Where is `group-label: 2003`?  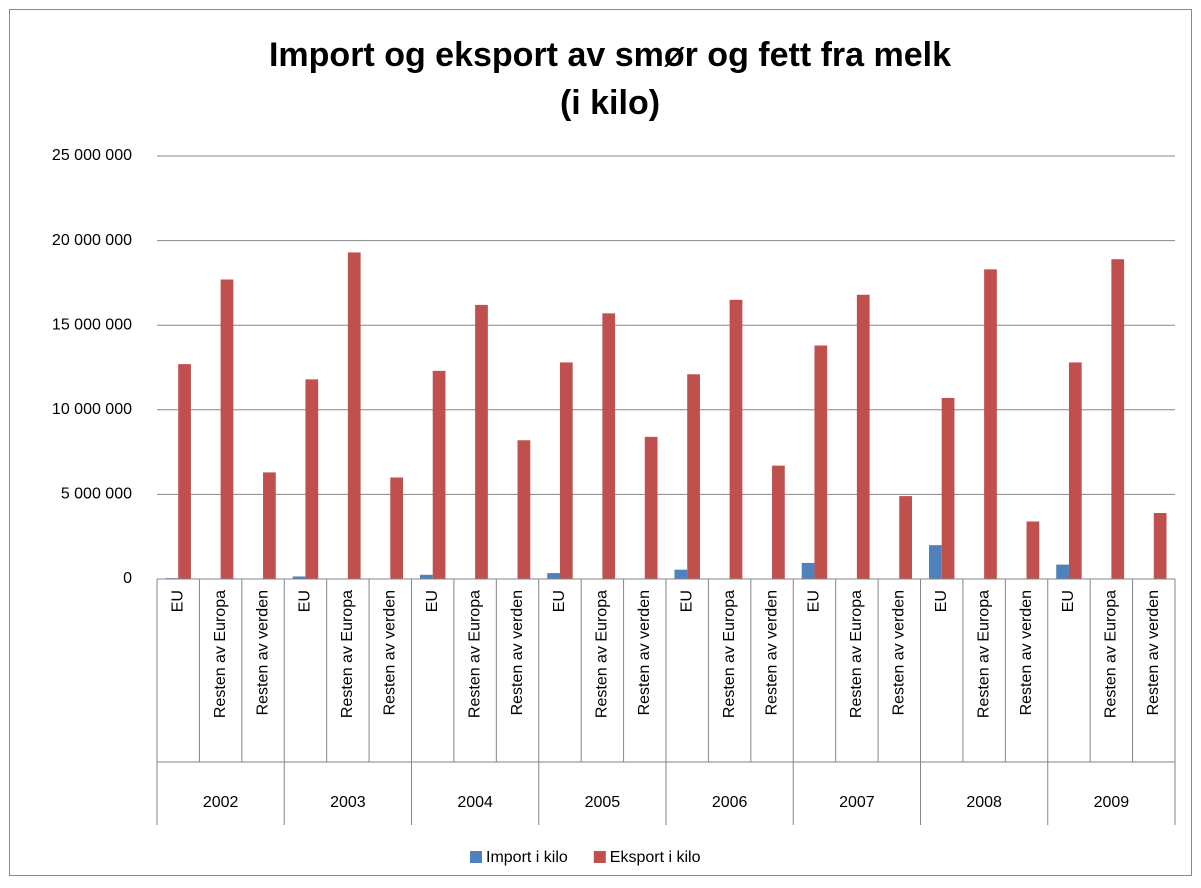
group-label: 2003 is located at coordinates (348, 802).